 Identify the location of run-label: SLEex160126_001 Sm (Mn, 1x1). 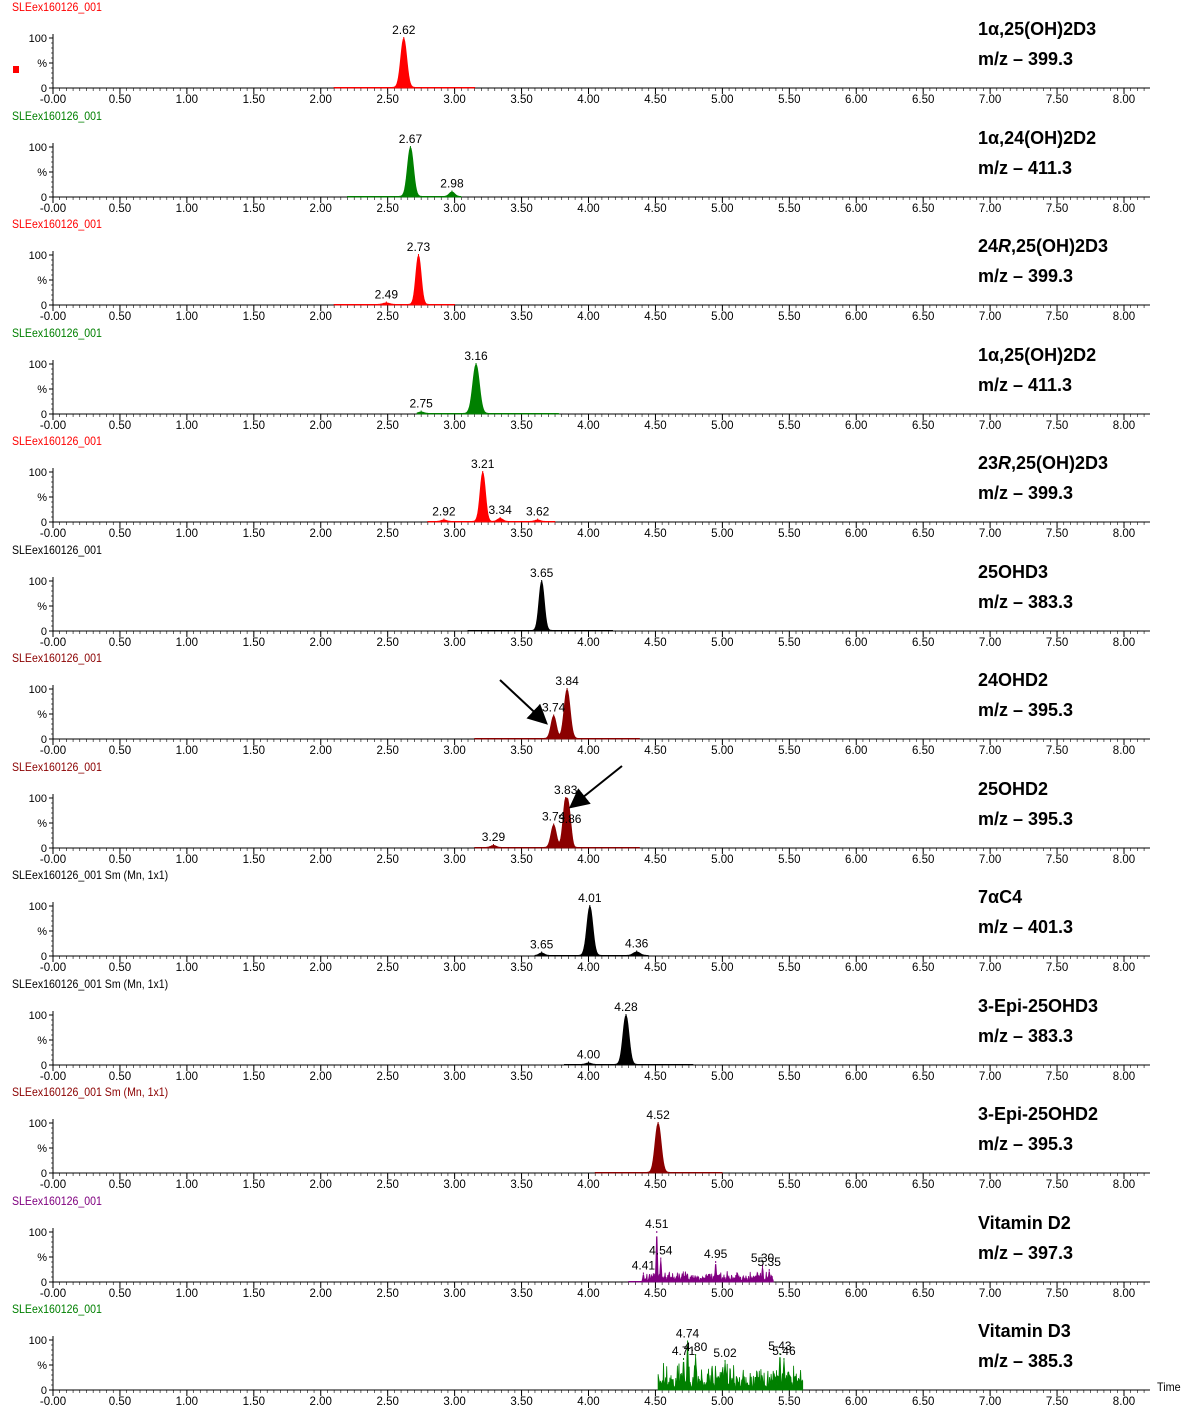
(90, 1092).